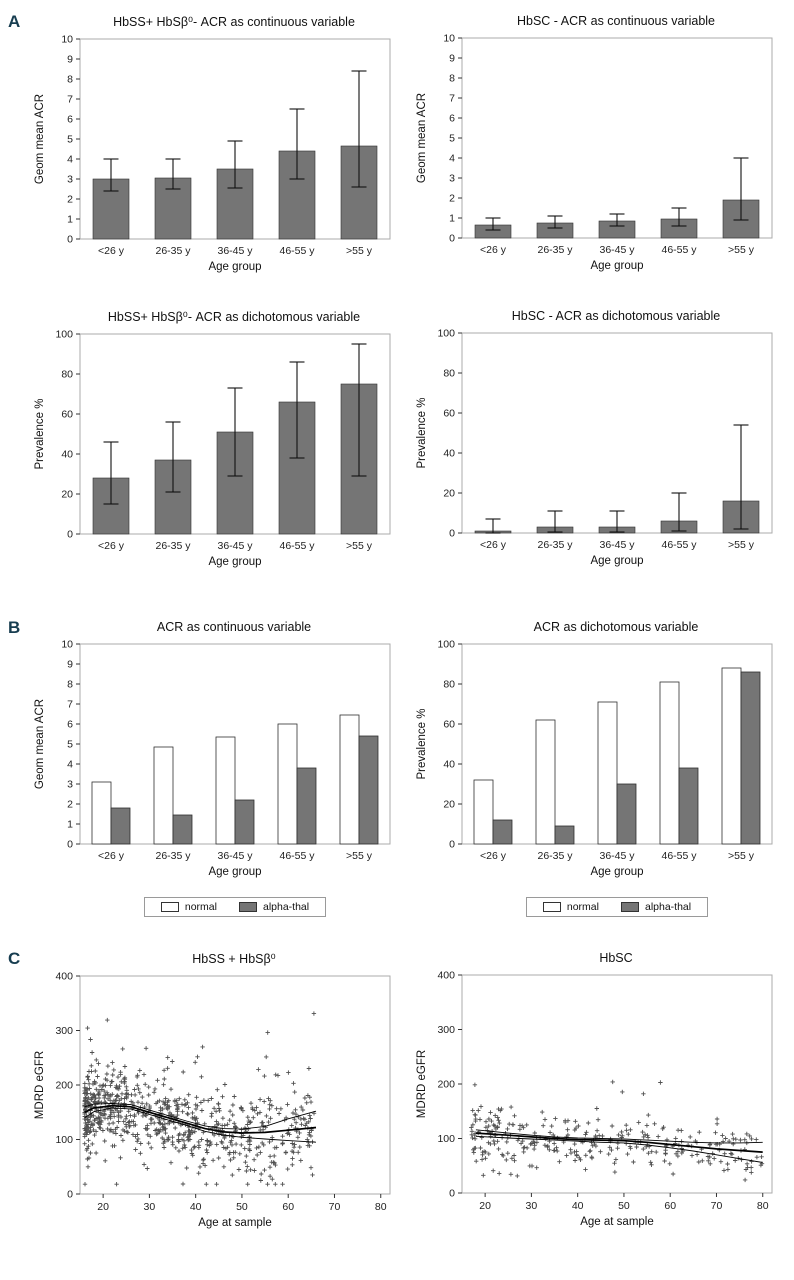 This screenshot has width=794, height=1280. What do you see at coordinates (616, 627) in the screenshot?
I see `chart-title: ACR as dichotomous variable` at bounding box center [616, 627].